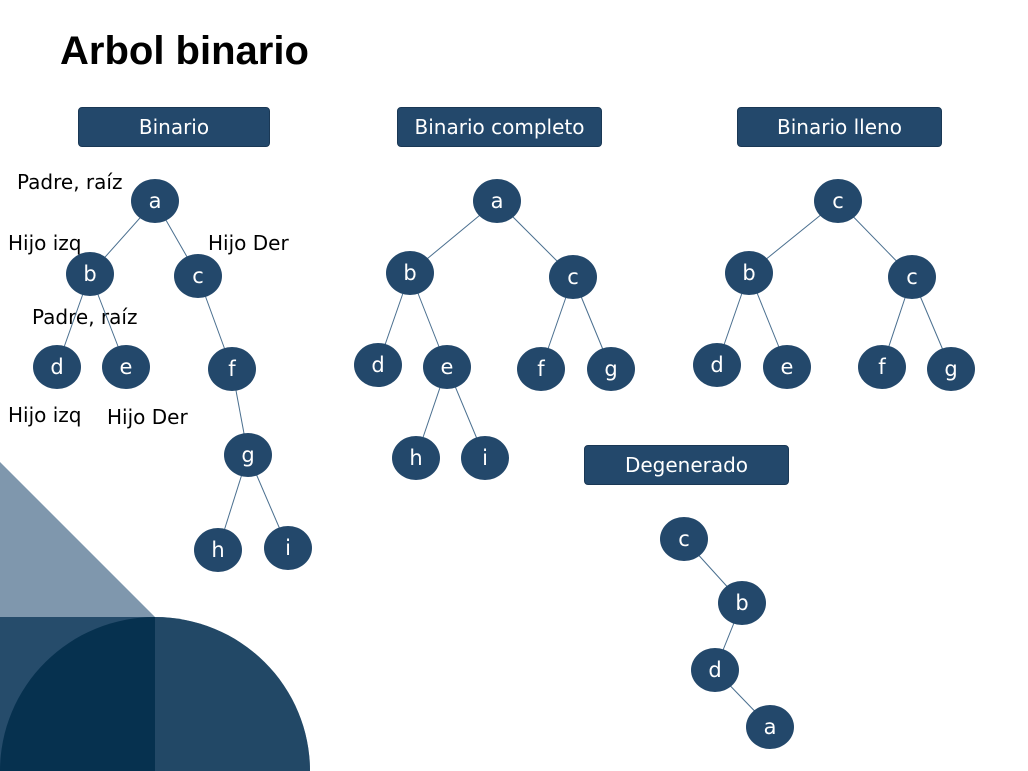  I want to click on deco-dark-circle, so click(77, 694).